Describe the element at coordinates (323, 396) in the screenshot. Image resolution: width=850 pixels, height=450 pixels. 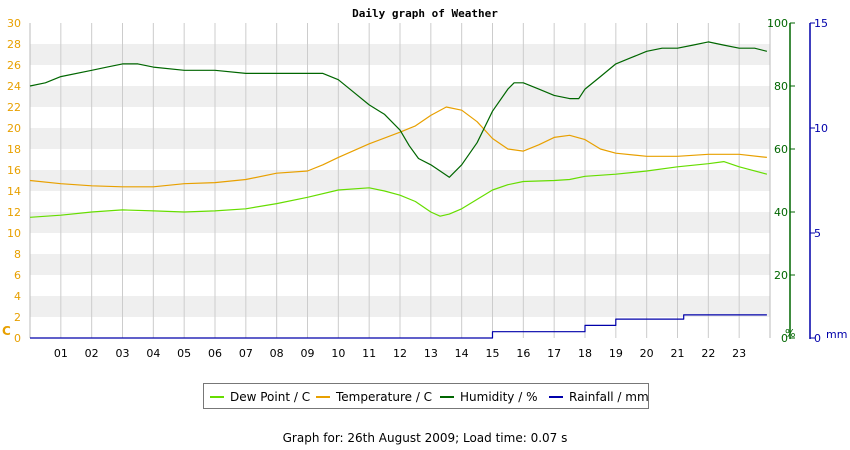
I see `legend-swatch-temperature` at that location.